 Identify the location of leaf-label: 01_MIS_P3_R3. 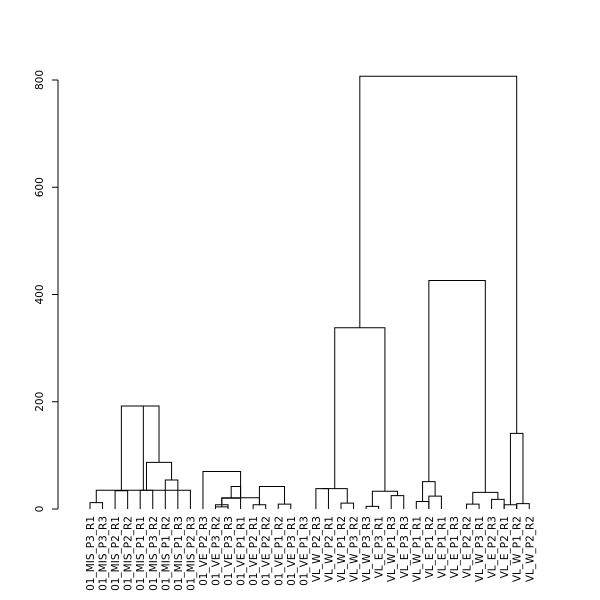
(104, 553).